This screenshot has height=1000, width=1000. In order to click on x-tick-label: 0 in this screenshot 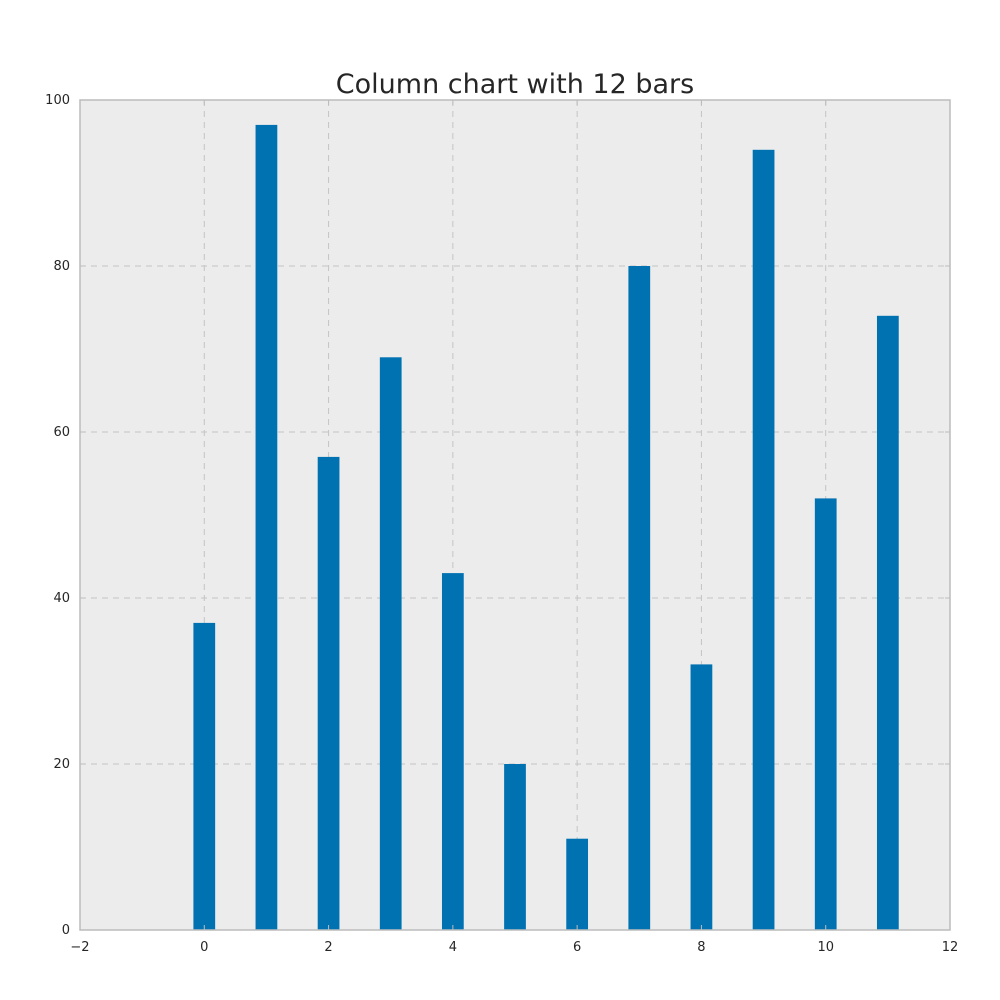, I will do `click(204, 947)`.